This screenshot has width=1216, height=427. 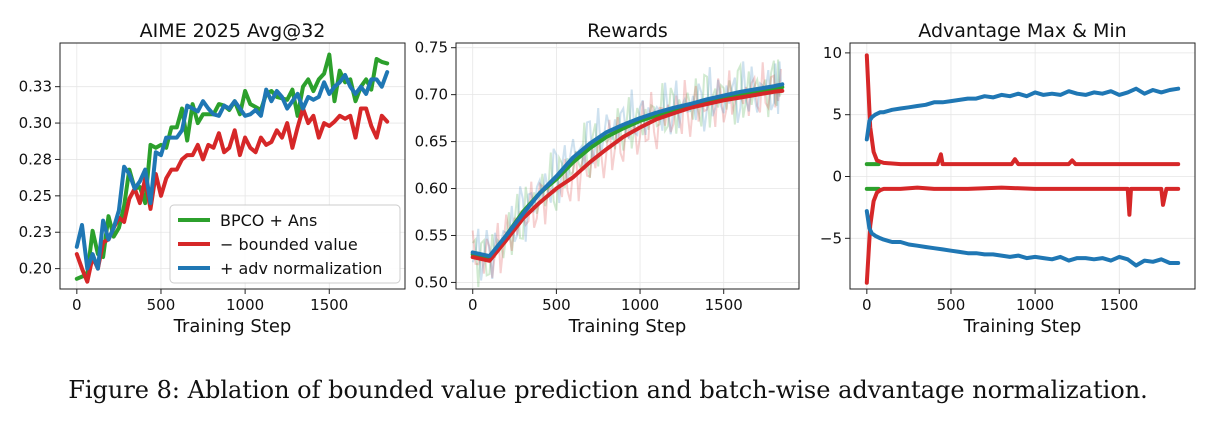 What do you see at coordinates (1022, 31) in the screenshot?
I see `chart-title: Advantage Max & Min` at bounding box center [1022, 31].